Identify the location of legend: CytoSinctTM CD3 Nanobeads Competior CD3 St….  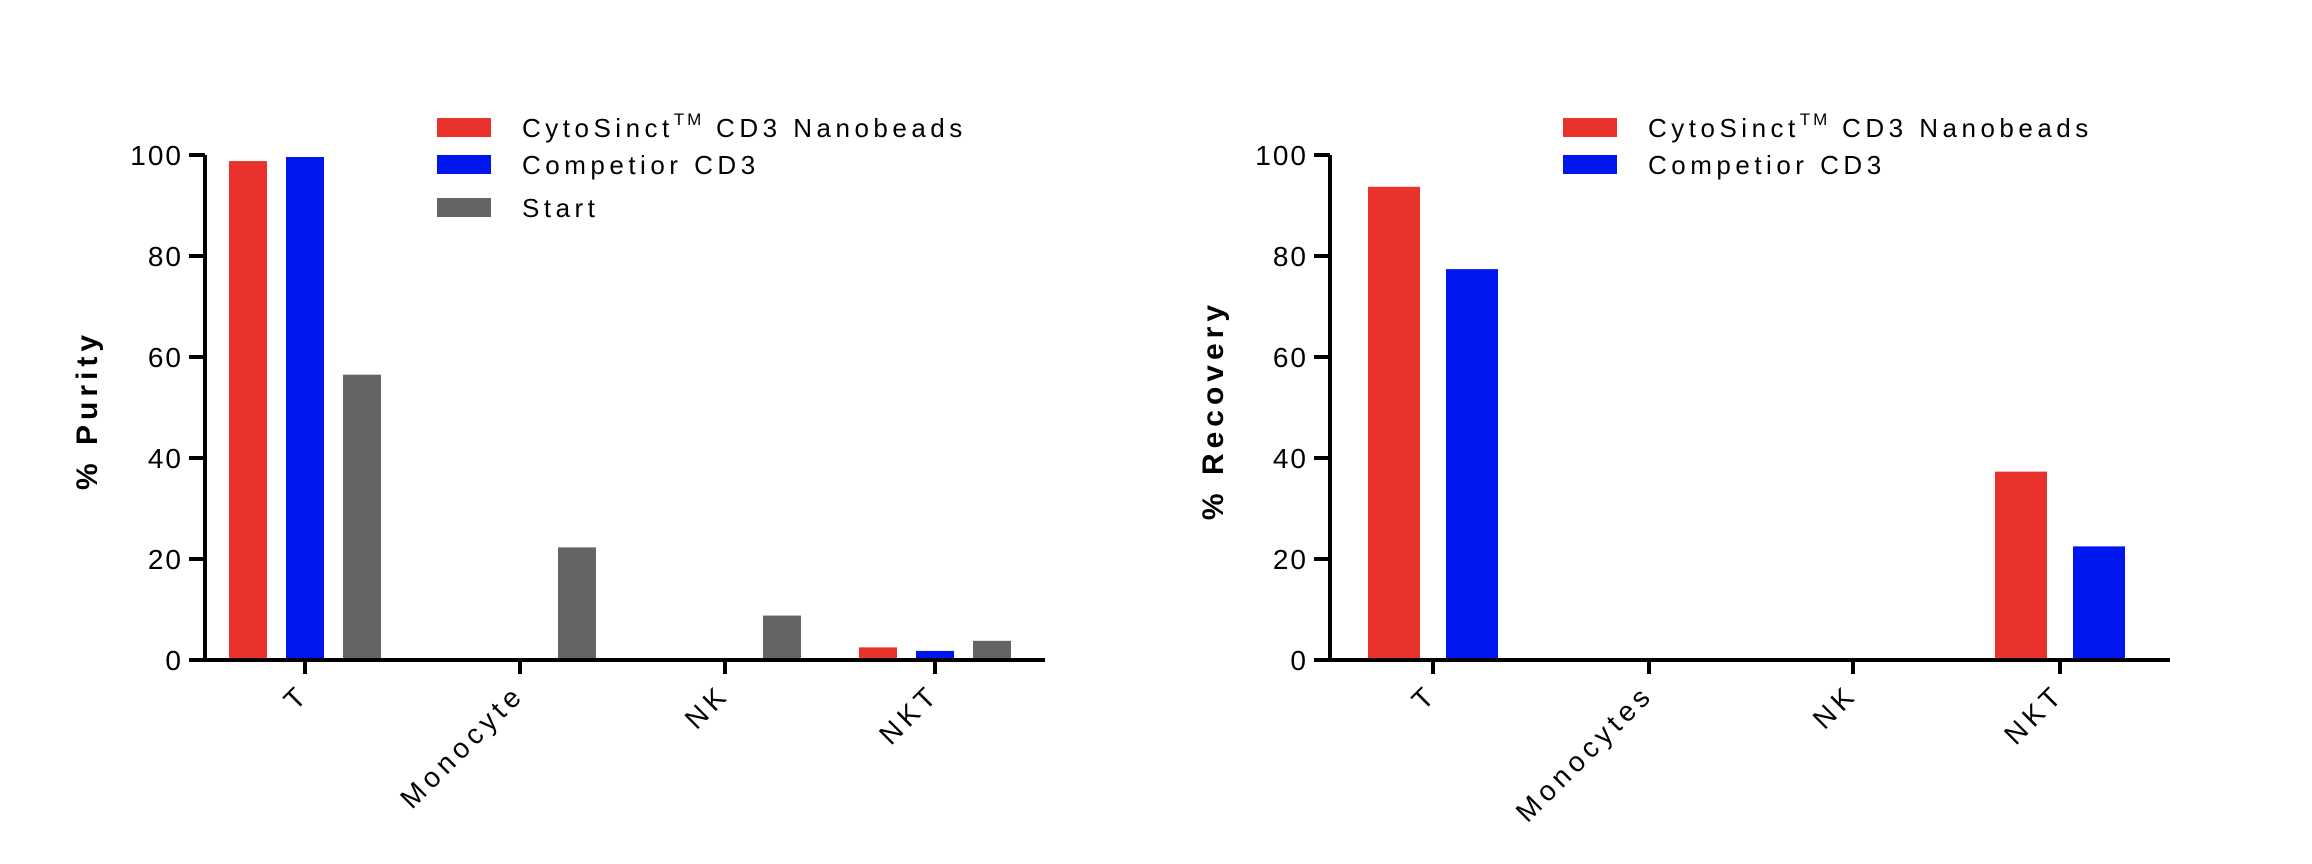
(702, 166).